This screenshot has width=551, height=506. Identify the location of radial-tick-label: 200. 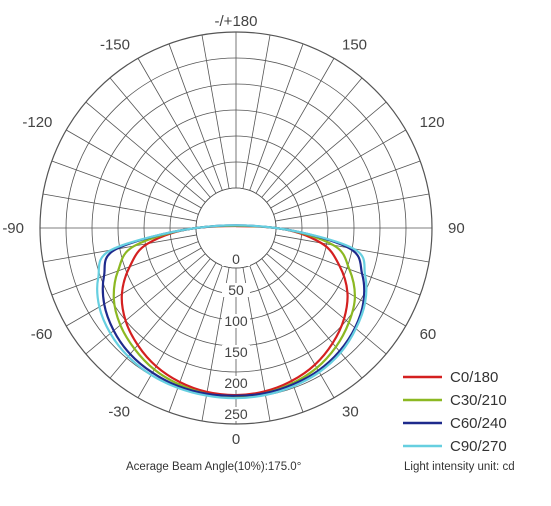
(236, 383).